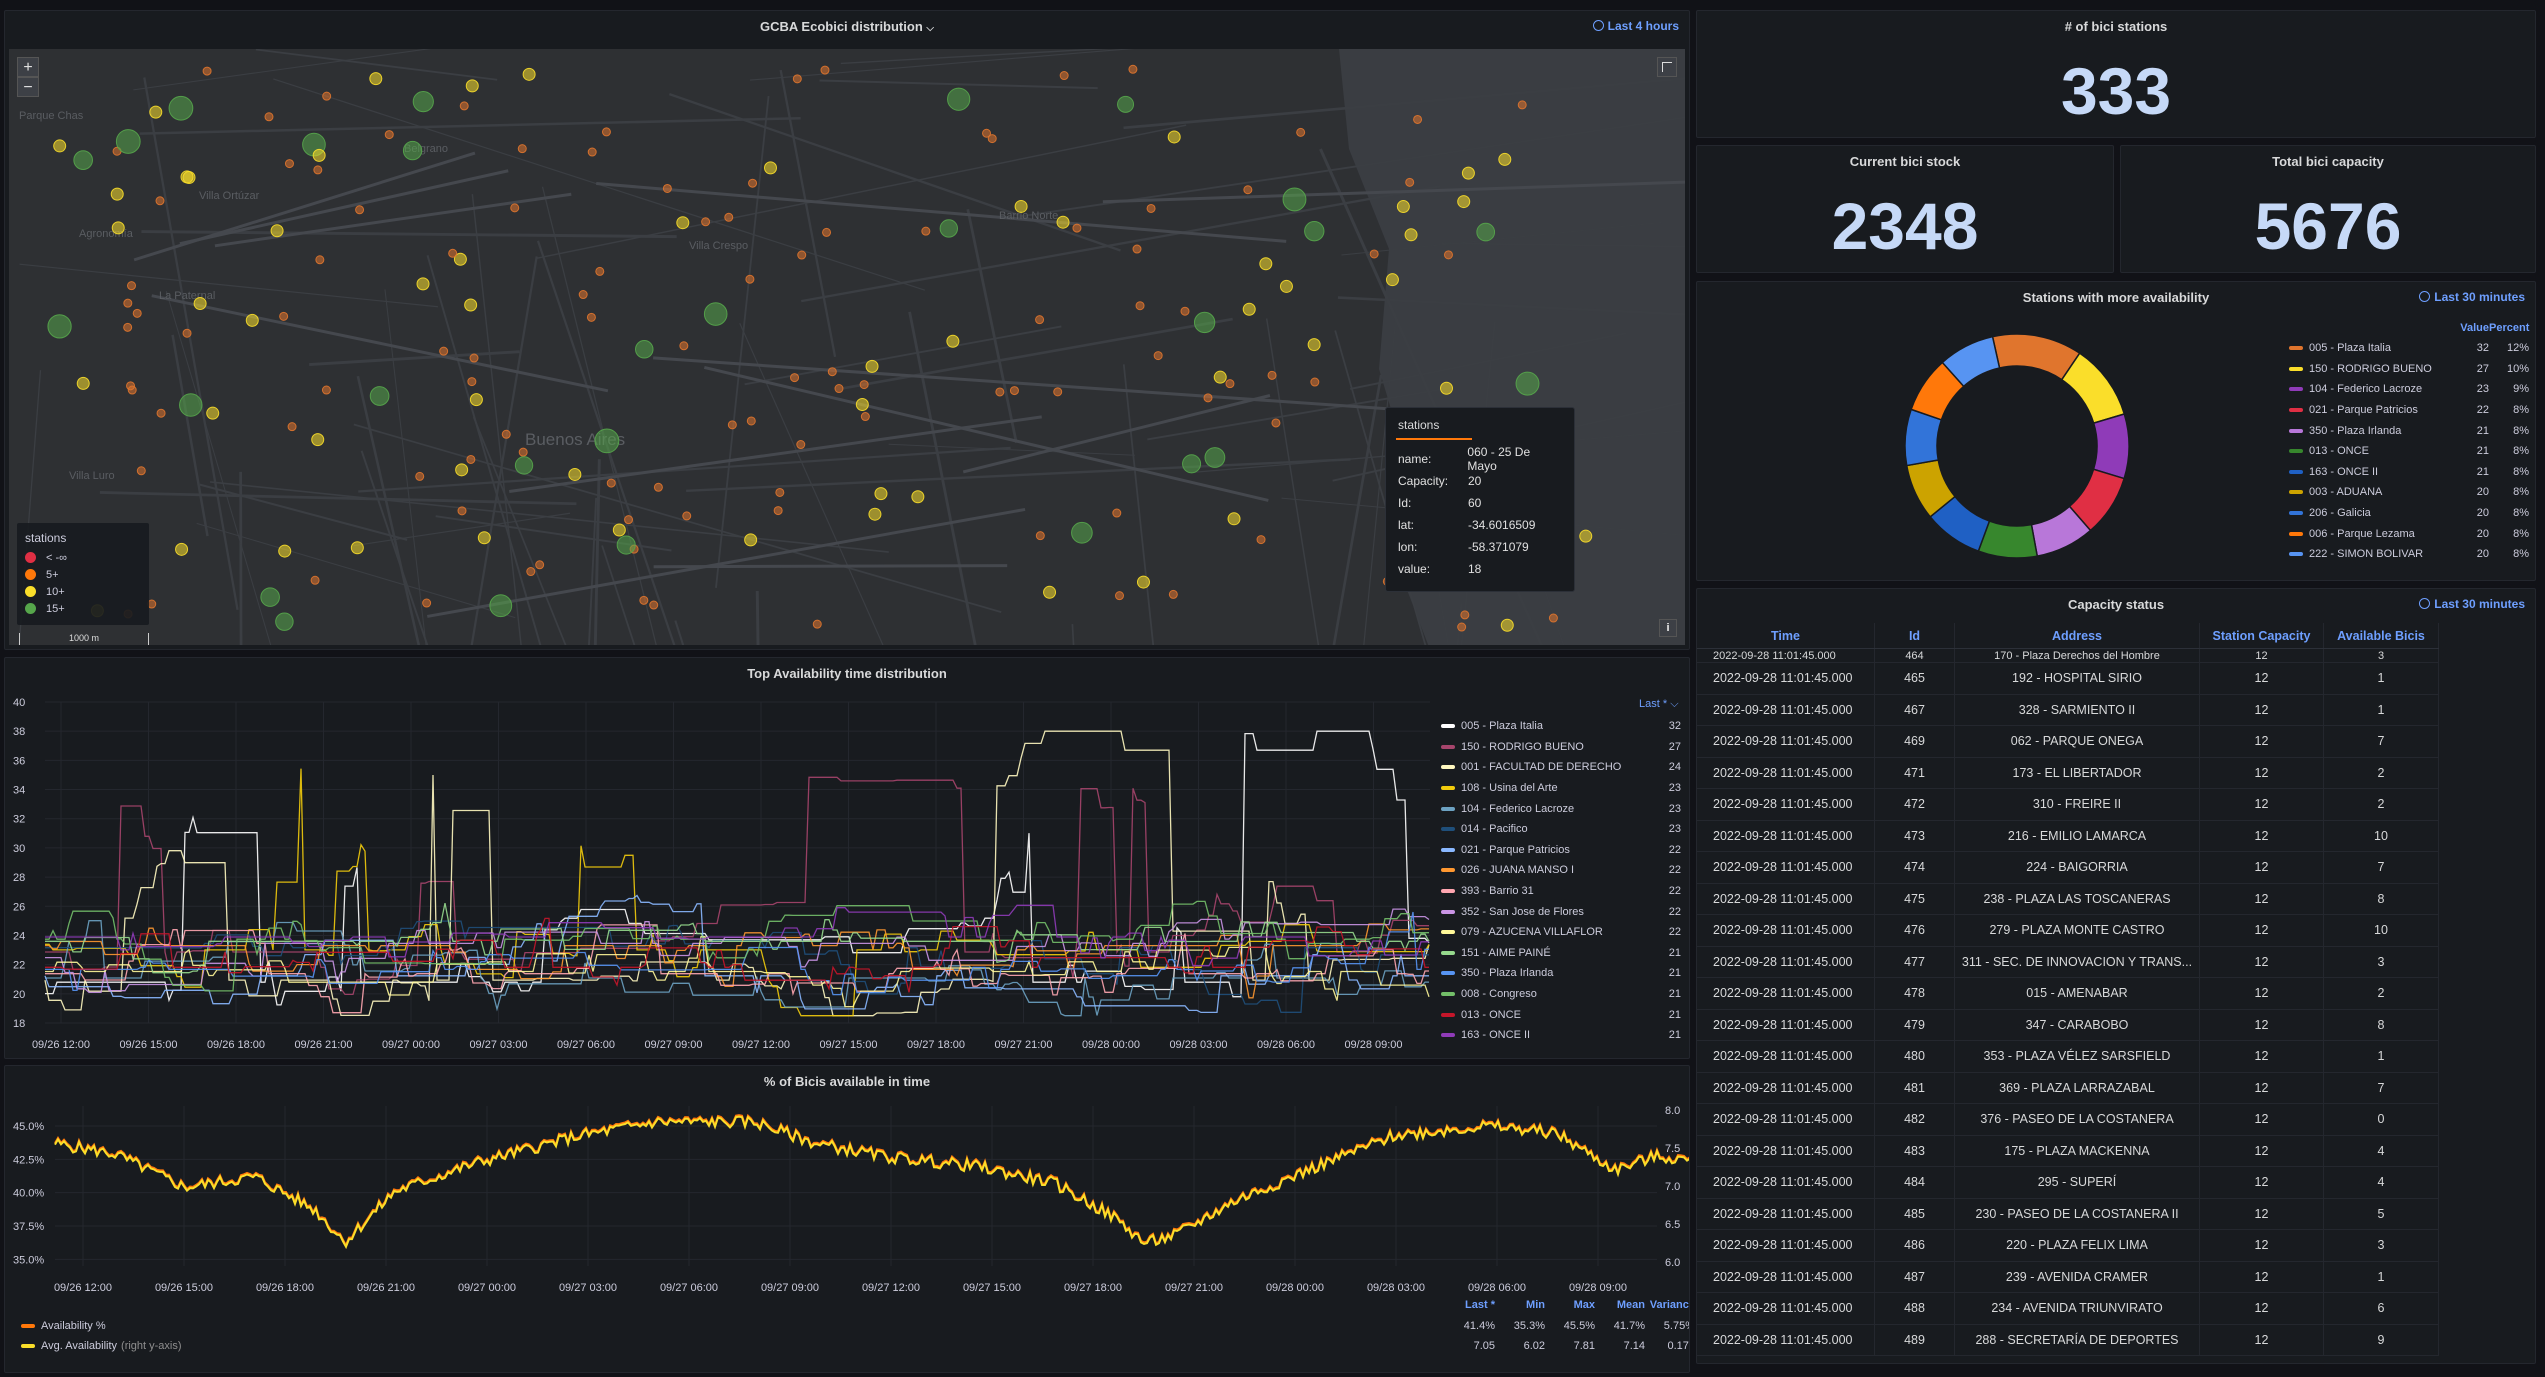 This screenshot has width=2545, height=1377. What do you see at coordinates (1561, 994) in the screenshot?
I see `top-legend-item: 008 - Congreso 21` at bounding box center [1561, 994].